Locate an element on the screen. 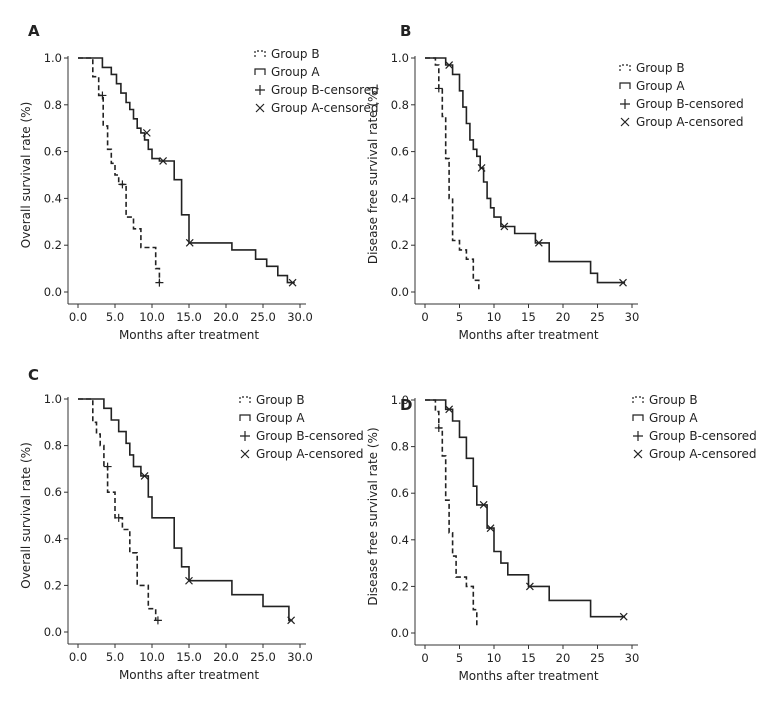 Image resolution: width=775 pixels, height=704 pixels. legend-dashed-step is located at coordinates (625, 67).